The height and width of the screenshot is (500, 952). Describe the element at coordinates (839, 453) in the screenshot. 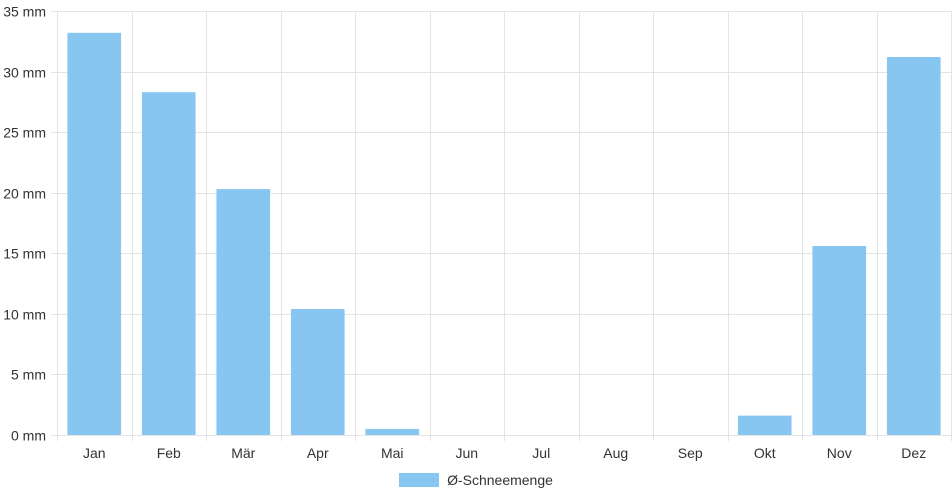

I see `x-tick-label: Nov` at that location.